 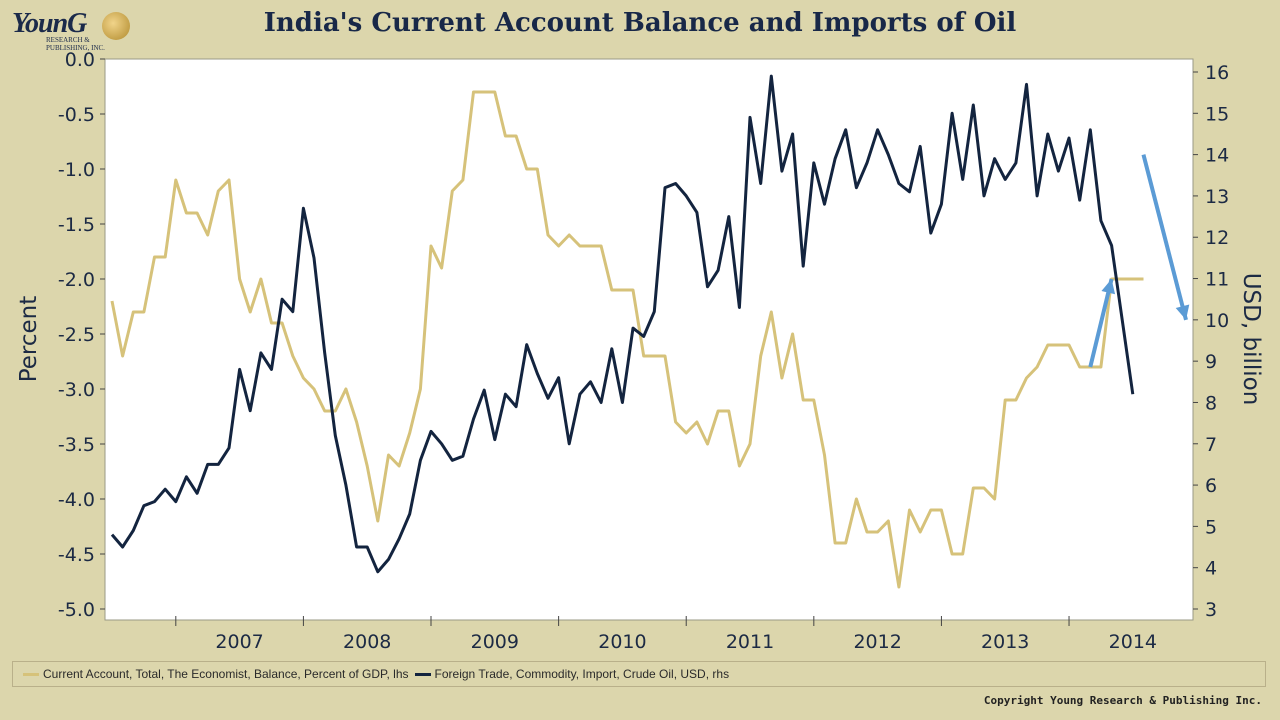 I want to click on left-axis-tick-label: -1.5, so click(x=76, y=225).